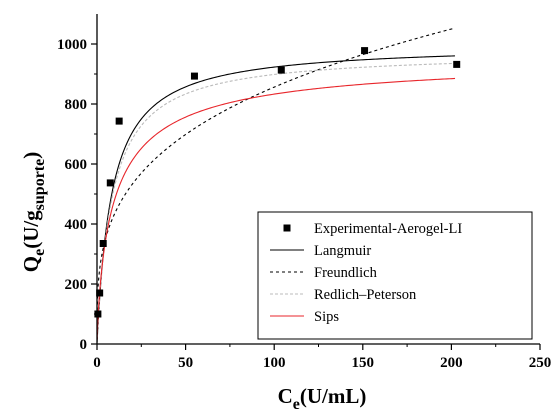  What do you see at coordinates (76, 105) in the screenshot?
I see `y-tick-label: 800` at bounding box center [76, 105].